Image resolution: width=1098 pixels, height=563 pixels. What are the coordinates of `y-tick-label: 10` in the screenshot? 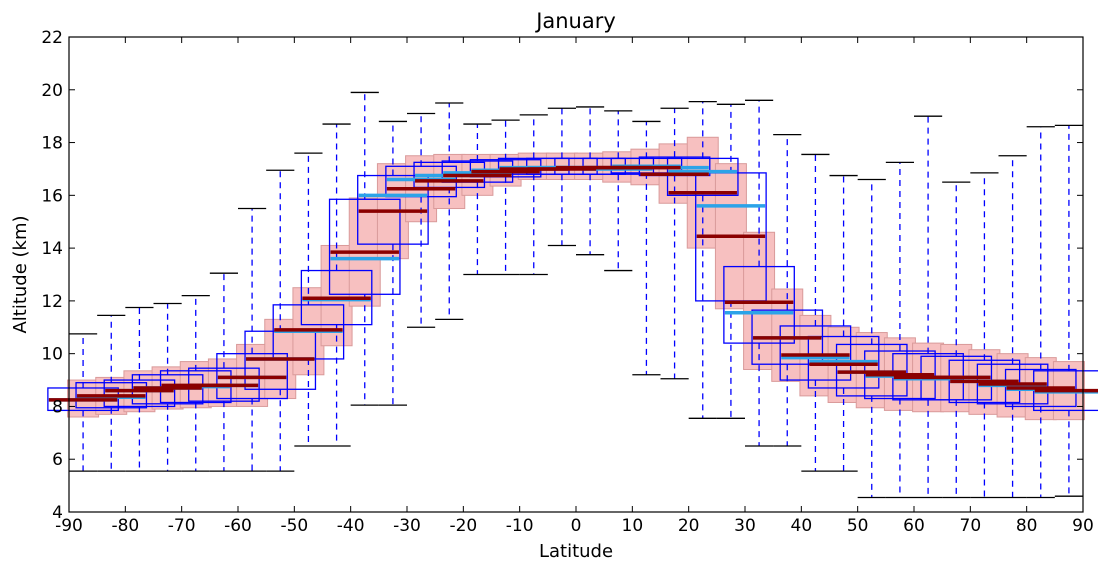 It's located at (52, 355).